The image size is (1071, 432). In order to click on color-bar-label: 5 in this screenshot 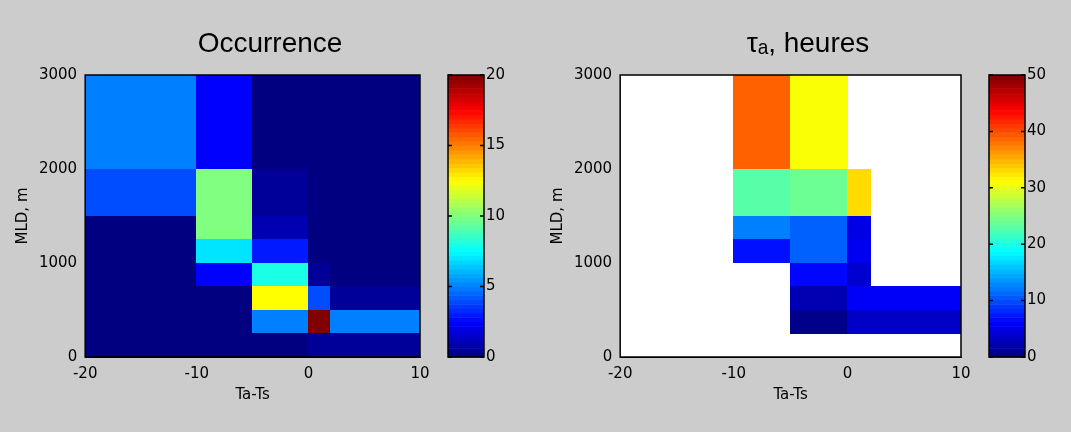, I will do `click(491, 285)`.